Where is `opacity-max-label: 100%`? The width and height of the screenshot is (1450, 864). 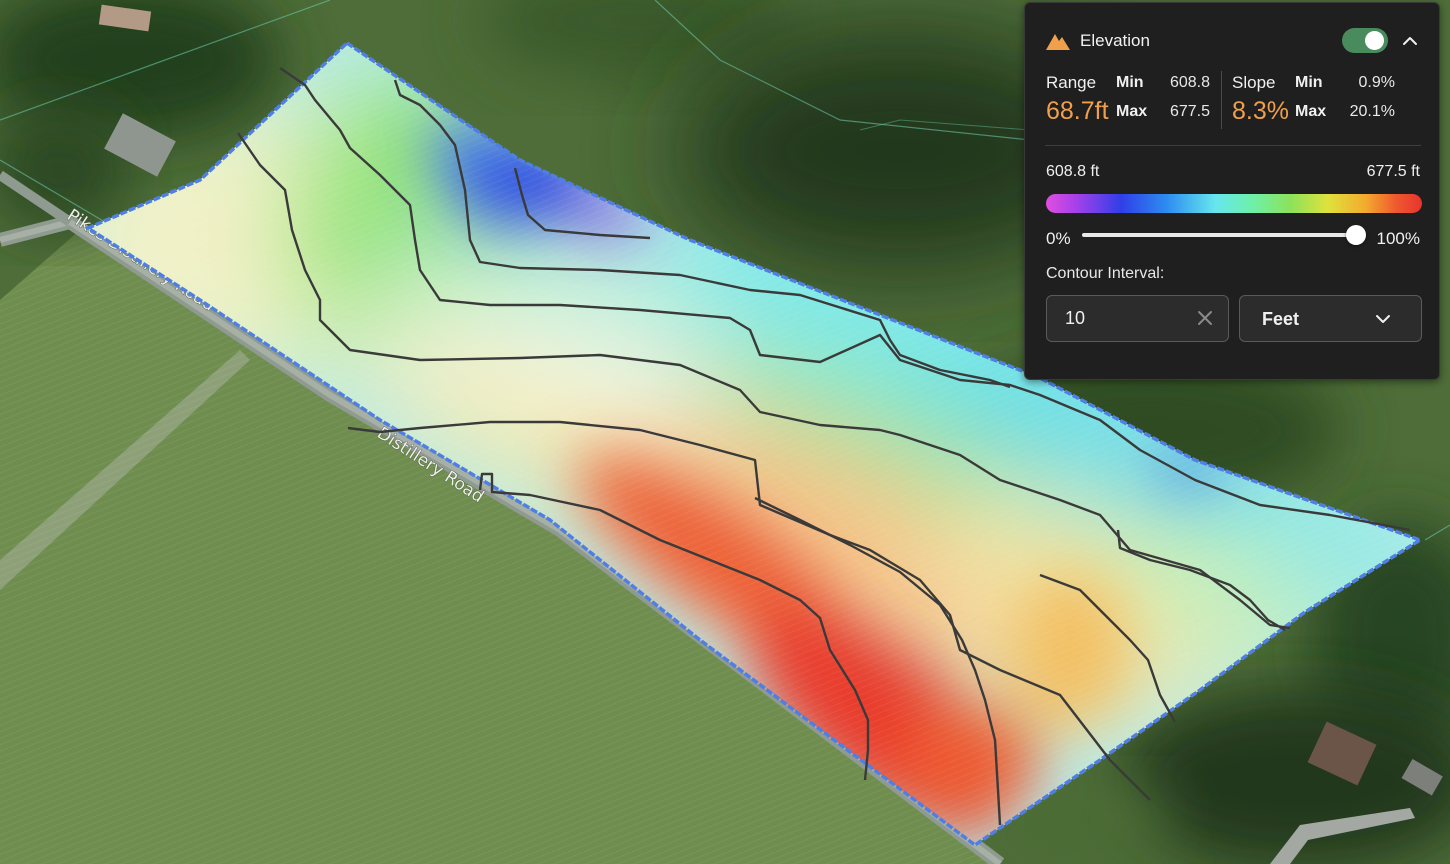 opacity-max-label: 100% is located at coordinates (1398, 238).